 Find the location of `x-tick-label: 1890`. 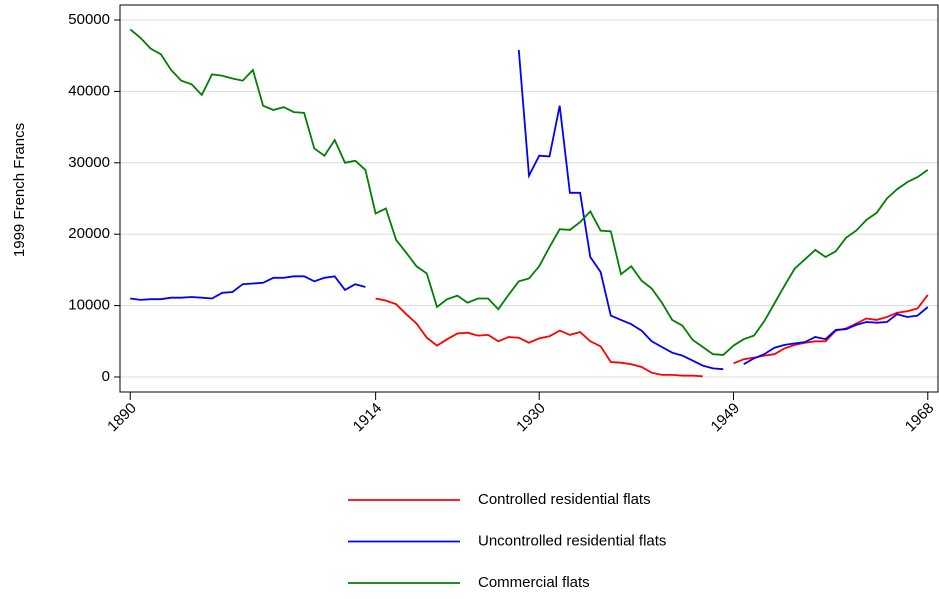

x-tick-label: 1890 is located at coordinates (122, 418).